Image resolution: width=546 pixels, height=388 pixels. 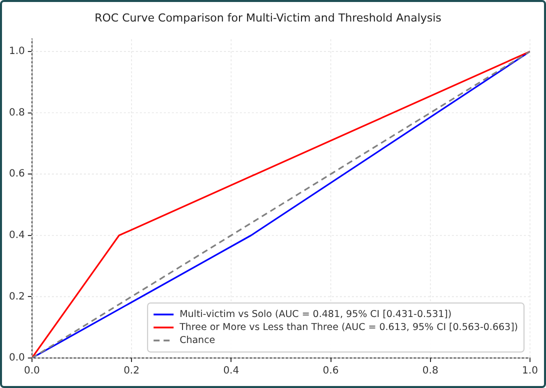 I want to click on legend-label: Chance, so click(x=198, y=340).